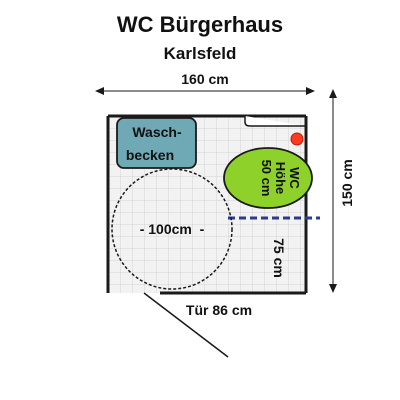 The width and height of the screenshot is (400, 400). What do you see at coordinates (297, 139) in the screenshot?
I see `flush-button` at bounding box center [297, 139].